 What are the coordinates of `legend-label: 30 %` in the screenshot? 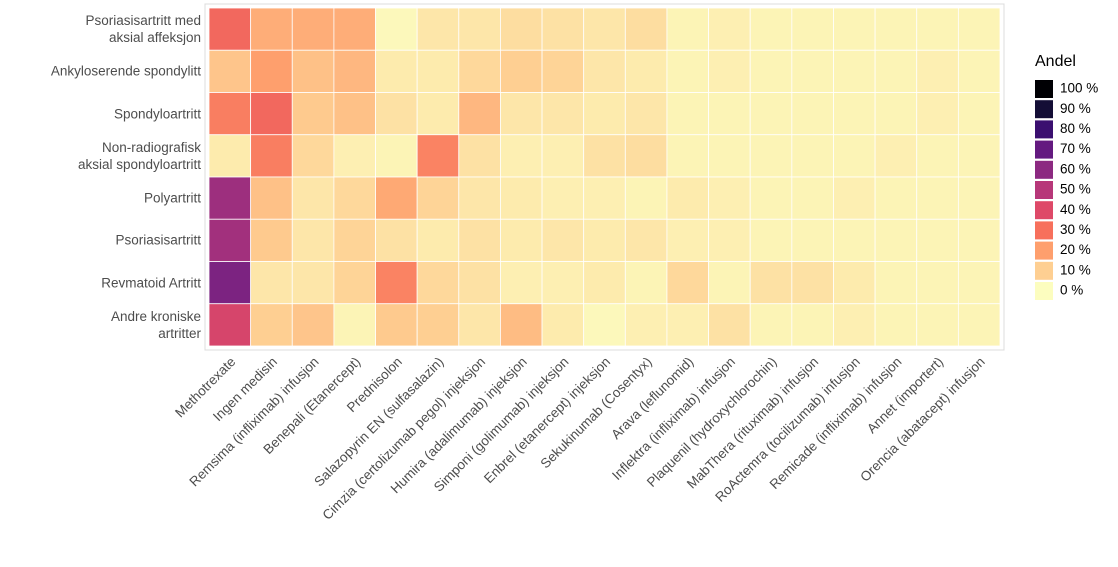 It's located at (1075, 229).